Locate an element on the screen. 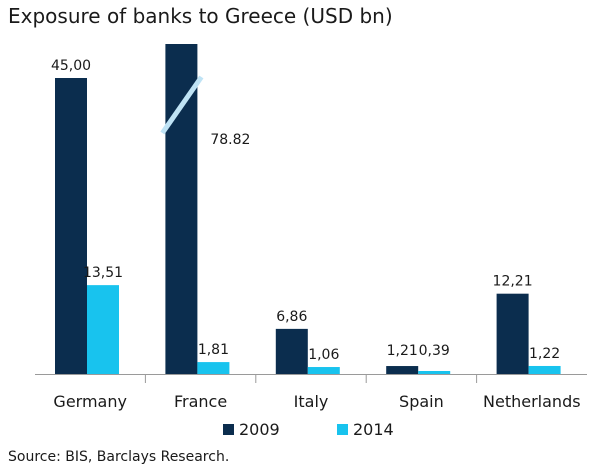  value-label-italy-2014: 1,06 is located at coordinates (323, 355).